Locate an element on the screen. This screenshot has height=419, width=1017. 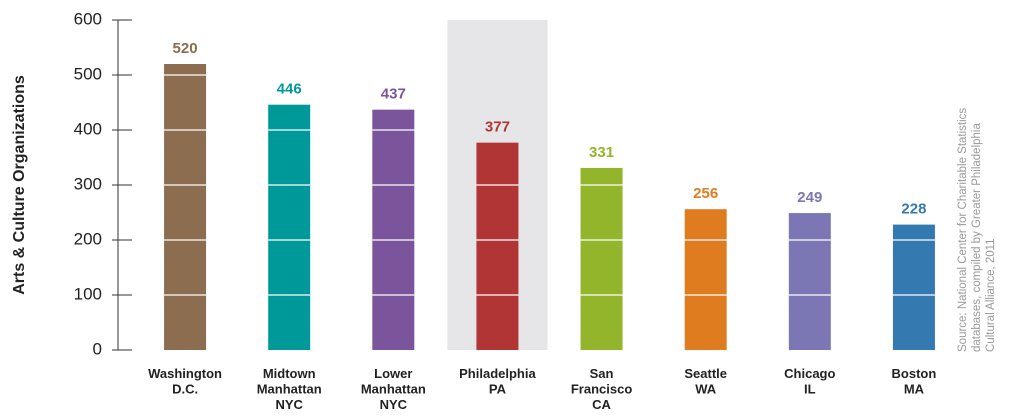
y-tick-label: 200 is located at coordinates (88, 238).